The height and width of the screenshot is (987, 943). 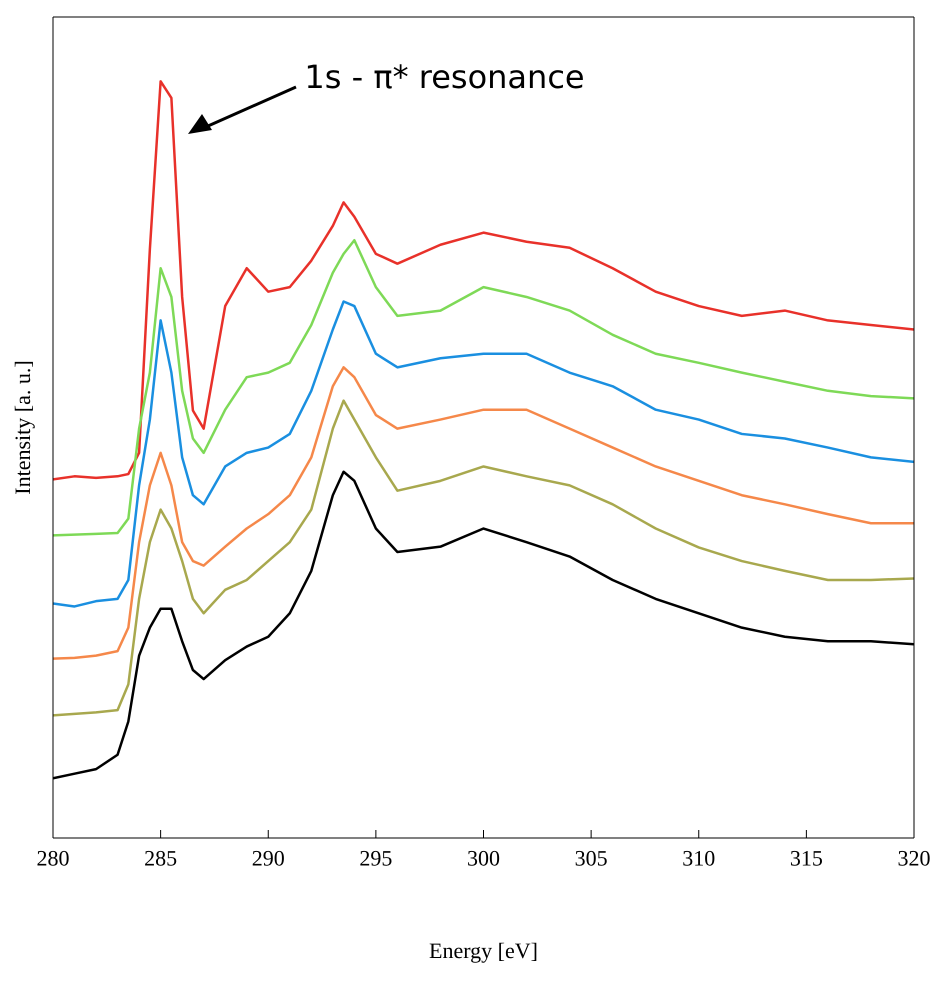 What do you see at coordinates (53, 858) in the screenshot?
I see `x-tick-label: 280` at bounding box center [53, 858].